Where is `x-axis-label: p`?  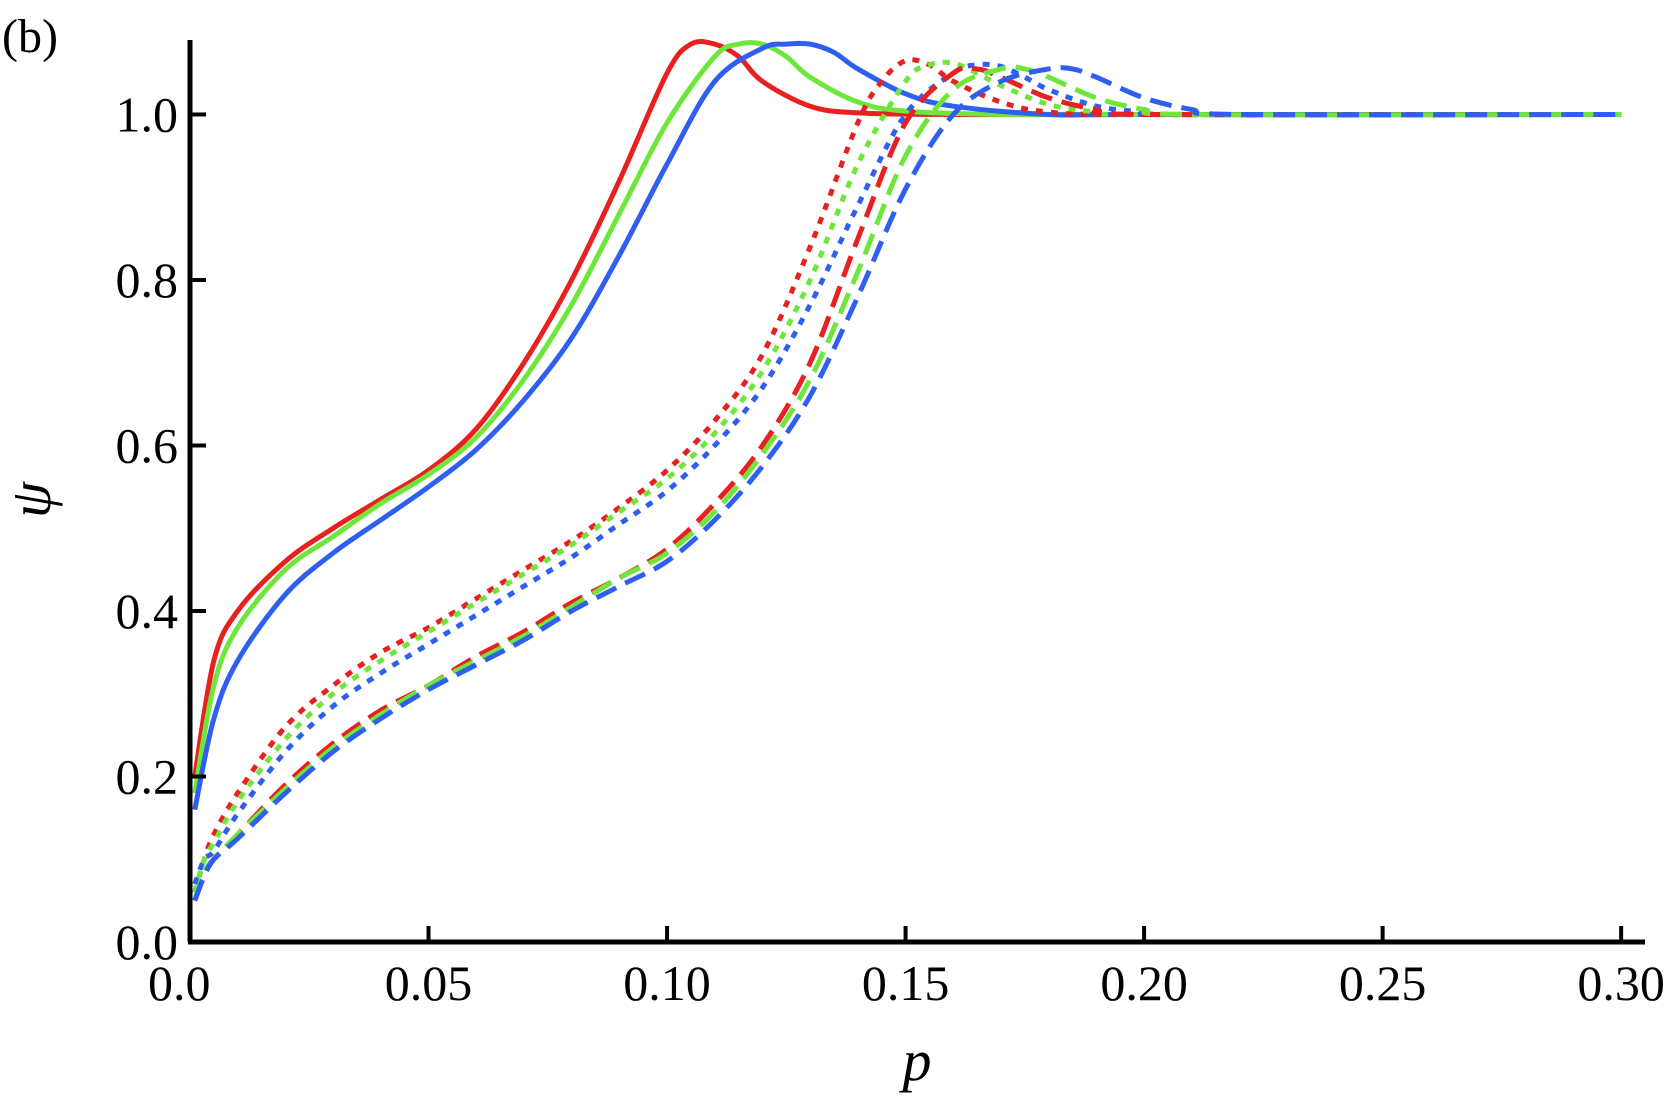 x-axis-label: p is located at coordinates (915, 1060).